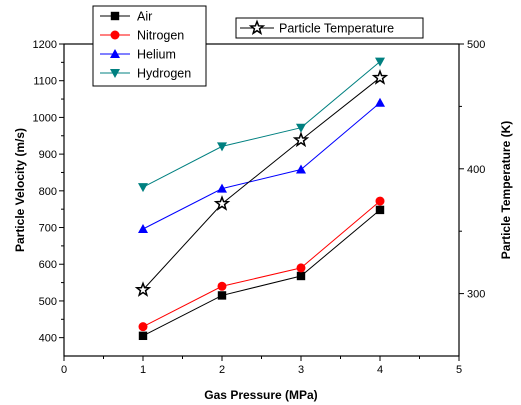 This screenshot has width=521, height=405. I want to click on x-tick-label: 5, so click(459, 370).